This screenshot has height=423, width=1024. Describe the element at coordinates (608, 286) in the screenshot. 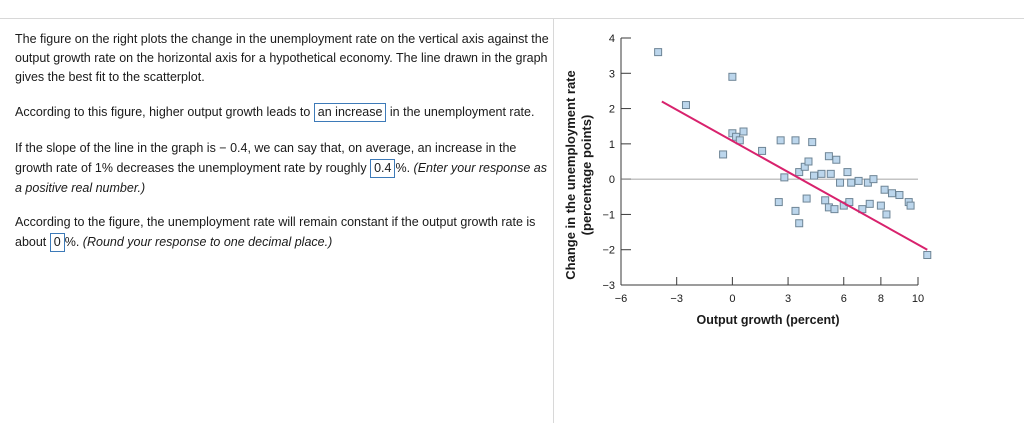

I see `y-tick-label: −3` at that location.